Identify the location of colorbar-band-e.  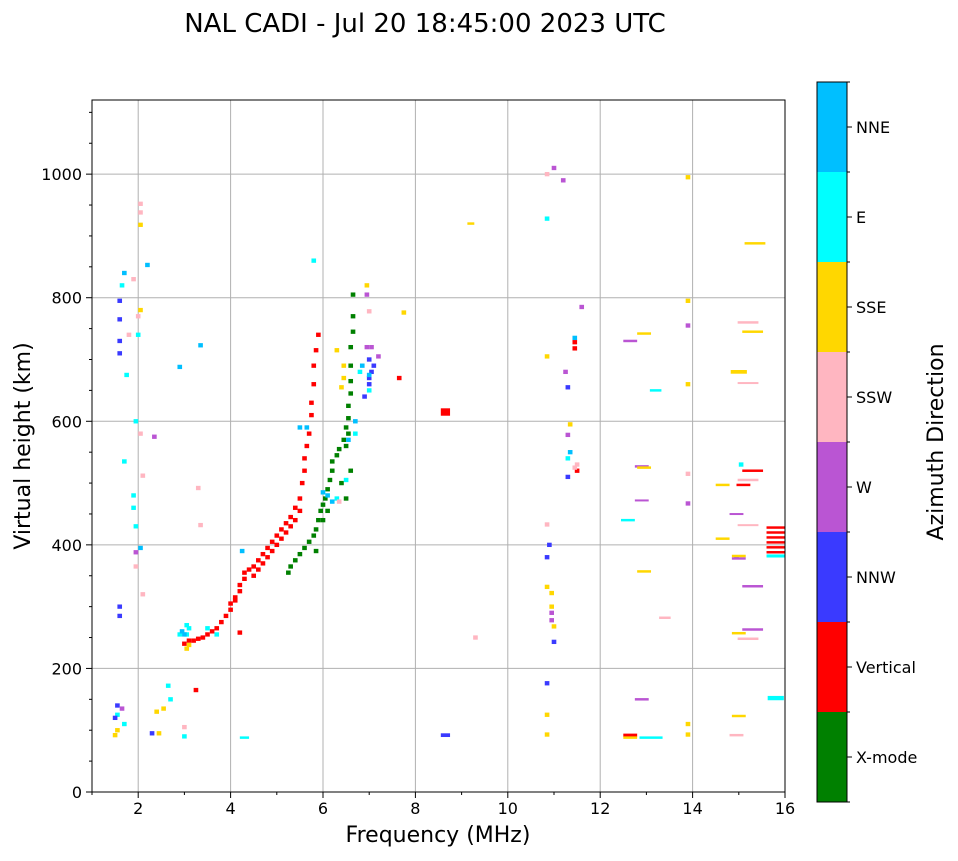
(832, 217).